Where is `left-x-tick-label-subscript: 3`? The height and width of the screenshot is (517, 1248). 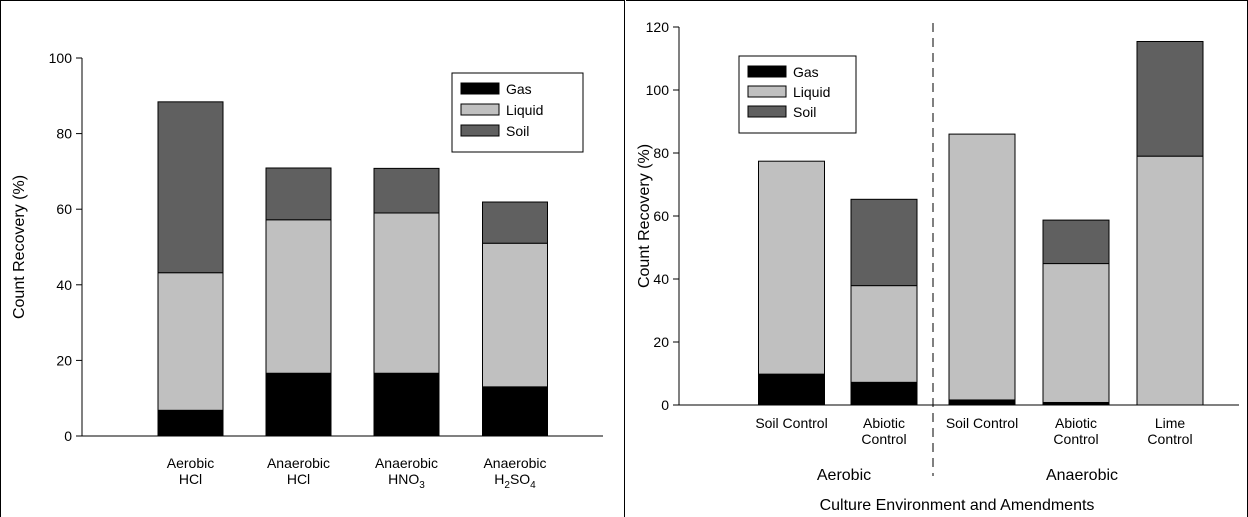 left-x-tick-label-subscript: 3 is located at coordinates (422, 485).